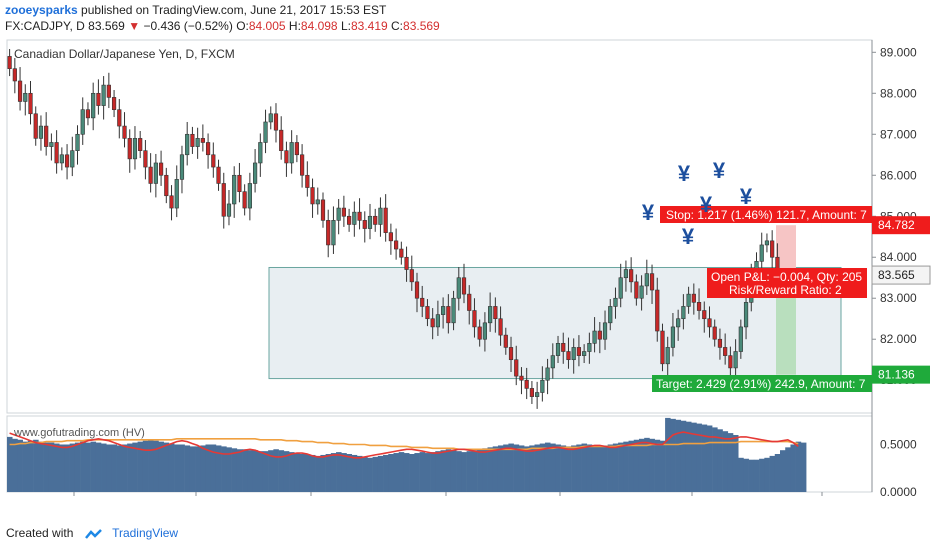 The image size is (932, 550). I want to click on x-tick-label: Mar, so click(311, 499).